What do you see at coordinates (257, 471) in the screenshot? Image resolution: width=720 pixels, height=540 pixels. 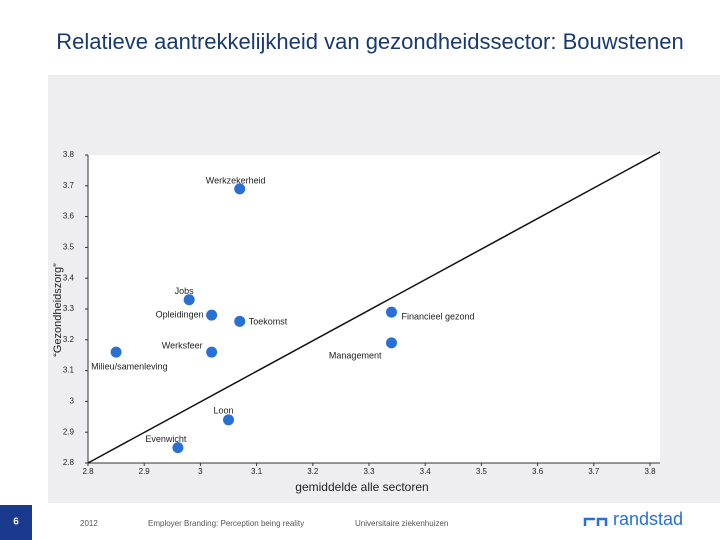 I see `x-tick-label: 3.1` at bounding box center [257, 471].